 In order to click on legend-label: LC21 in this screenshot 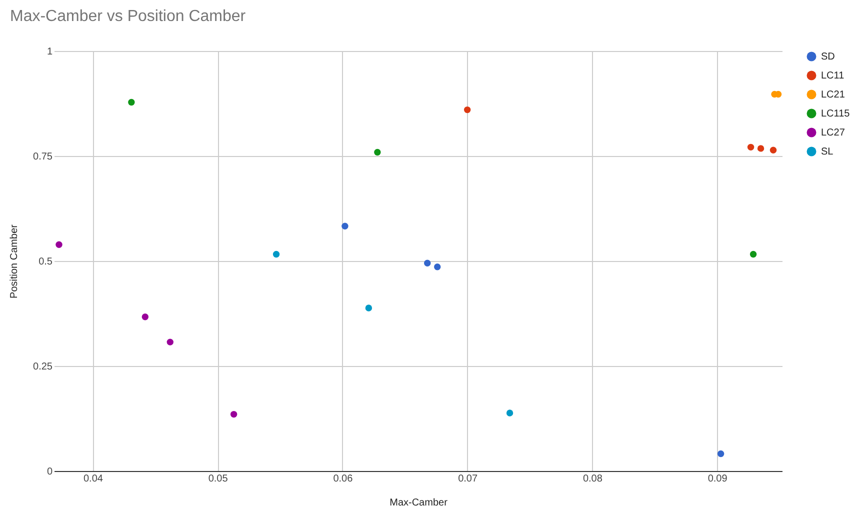, I will do `click(833, 95)`.